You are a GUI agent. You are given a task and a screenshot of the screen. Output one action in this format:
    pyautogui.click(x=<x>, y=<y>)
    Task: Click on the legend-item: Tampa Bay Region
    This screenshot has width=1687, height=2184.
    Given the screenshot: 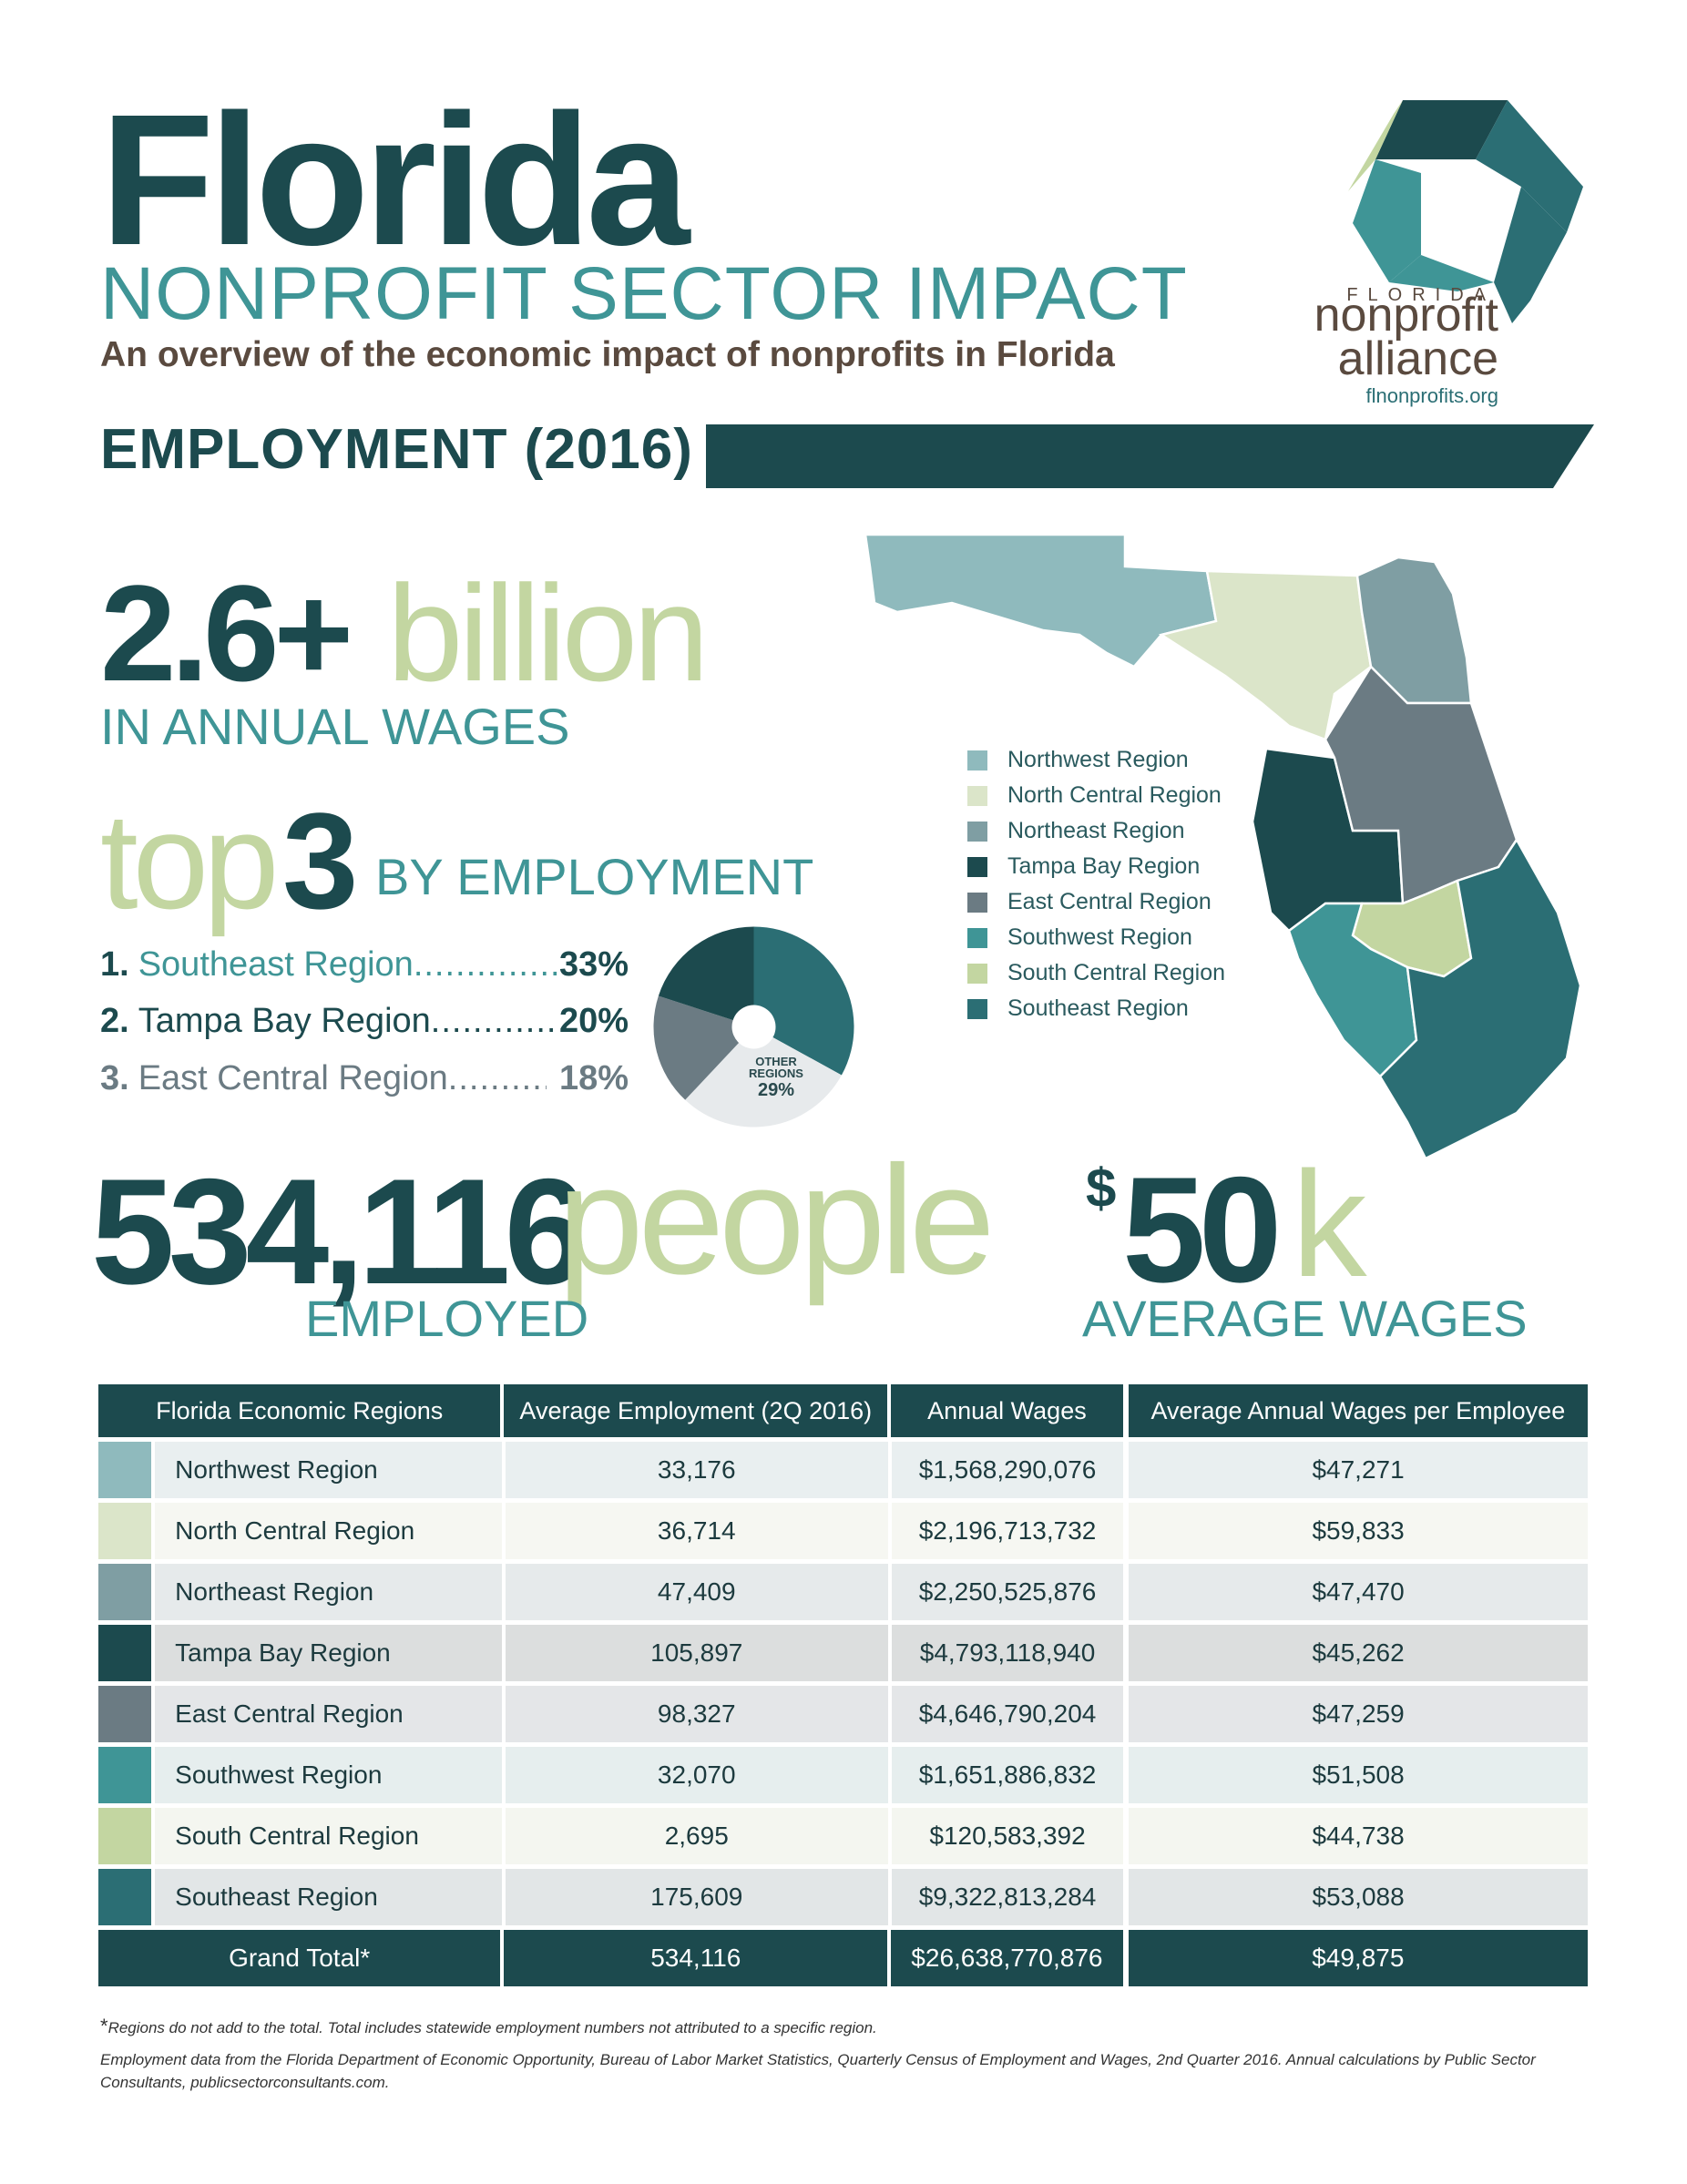 What is the action you would take?
    pyautogui.click(x=1096, y=866)
    